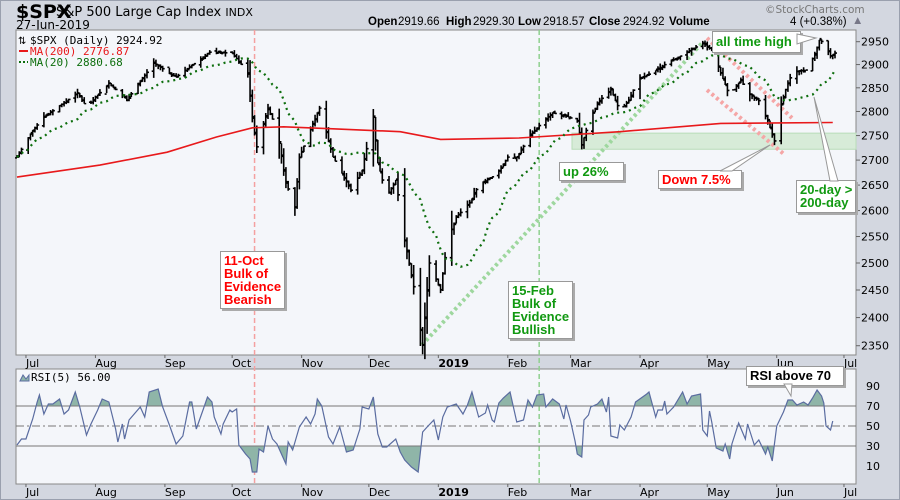 This screenshot has height=500, width=900. What do you see at coordinates (873, 426) in the screenshot?
I see `rsi-tick-label: 50` at bounding box center [873, 426].